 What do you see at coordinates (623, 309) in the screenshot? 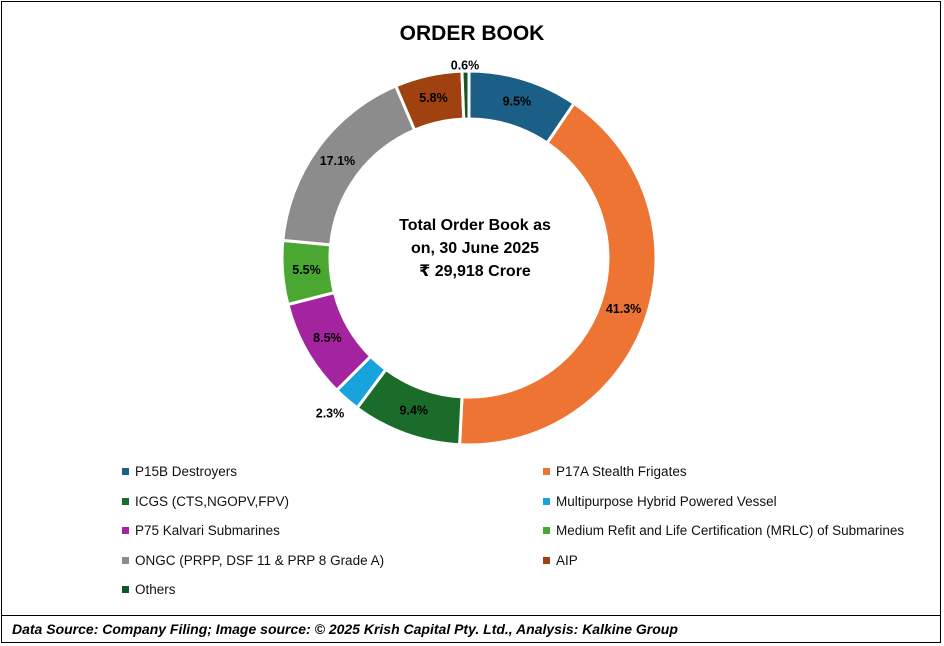
I see `slice-label-p17a-stealth-frigates: 41.3%` at bounding box center [623, 309].